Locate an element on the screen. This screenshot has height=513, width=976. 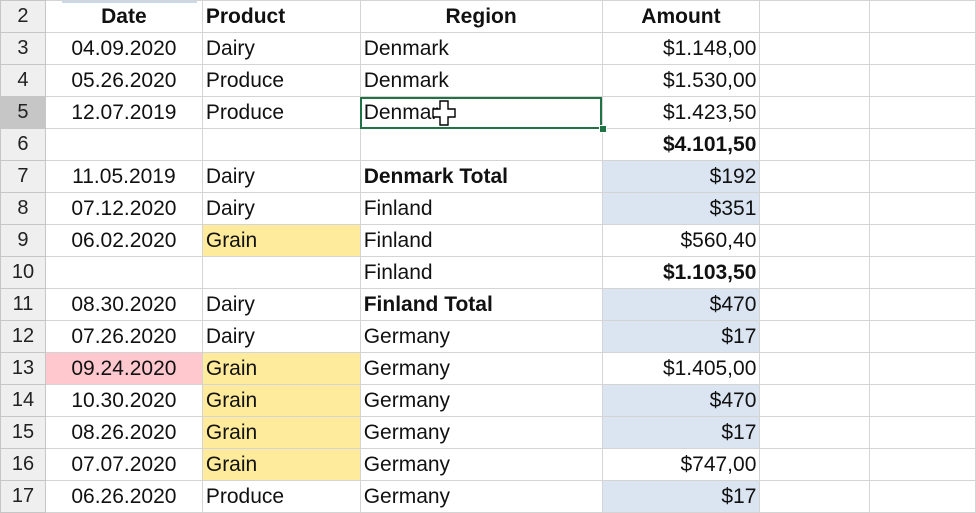
row-header: 9 is located at coordinates (23, 240).